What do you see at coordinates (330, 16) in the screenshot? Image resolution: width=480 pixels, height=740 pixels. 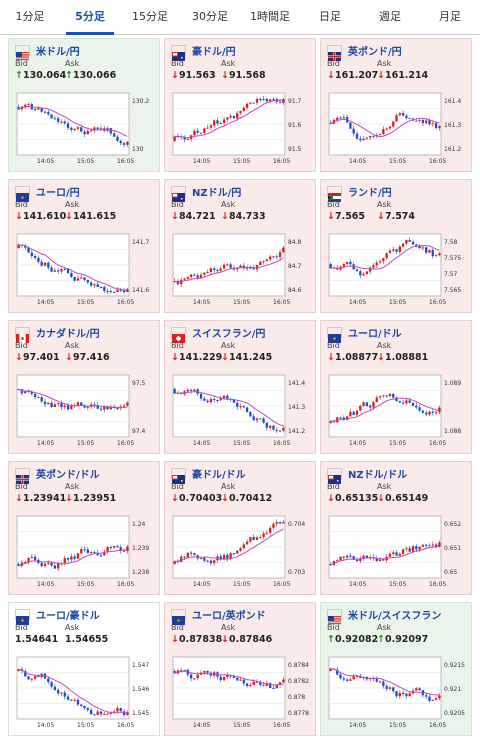 I see `tab-5: 日足` at bounding box center [330, 16].